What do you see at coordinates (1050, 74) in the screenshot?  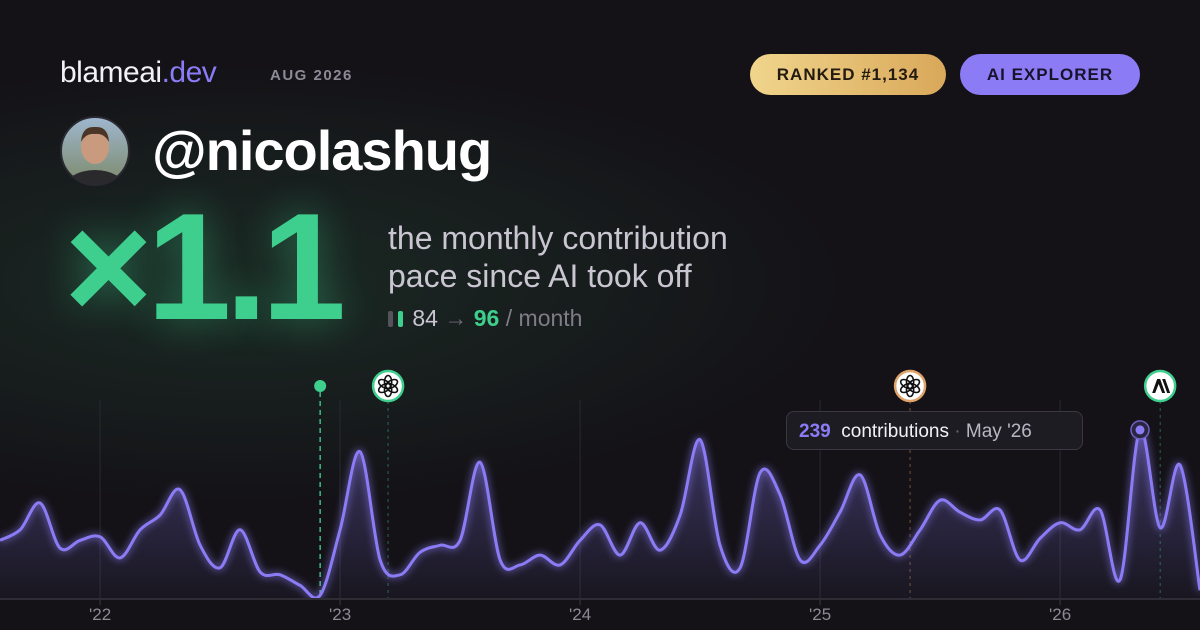 I see `tier-badge: AI EXPLORER` at bounding box center [1050, 74].